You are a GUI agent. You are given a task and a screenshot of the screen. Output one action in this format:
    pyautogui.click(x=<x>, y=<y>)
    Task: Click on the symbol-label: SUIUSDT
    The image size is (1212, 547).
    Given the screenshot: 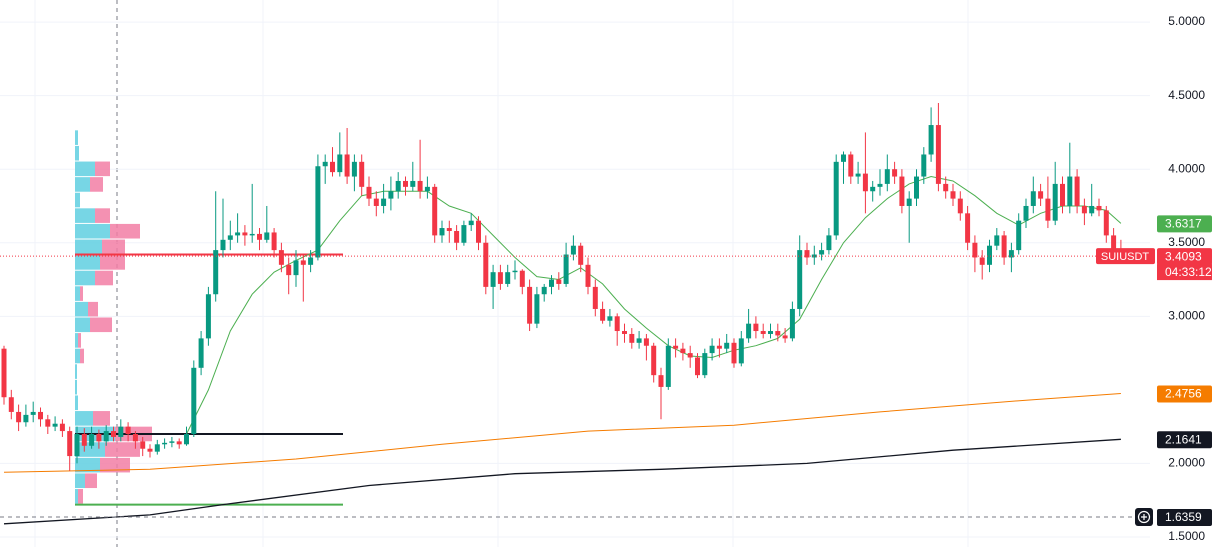 What is the action you would take?
    pyautogui.click(x=1125, y=257)
    